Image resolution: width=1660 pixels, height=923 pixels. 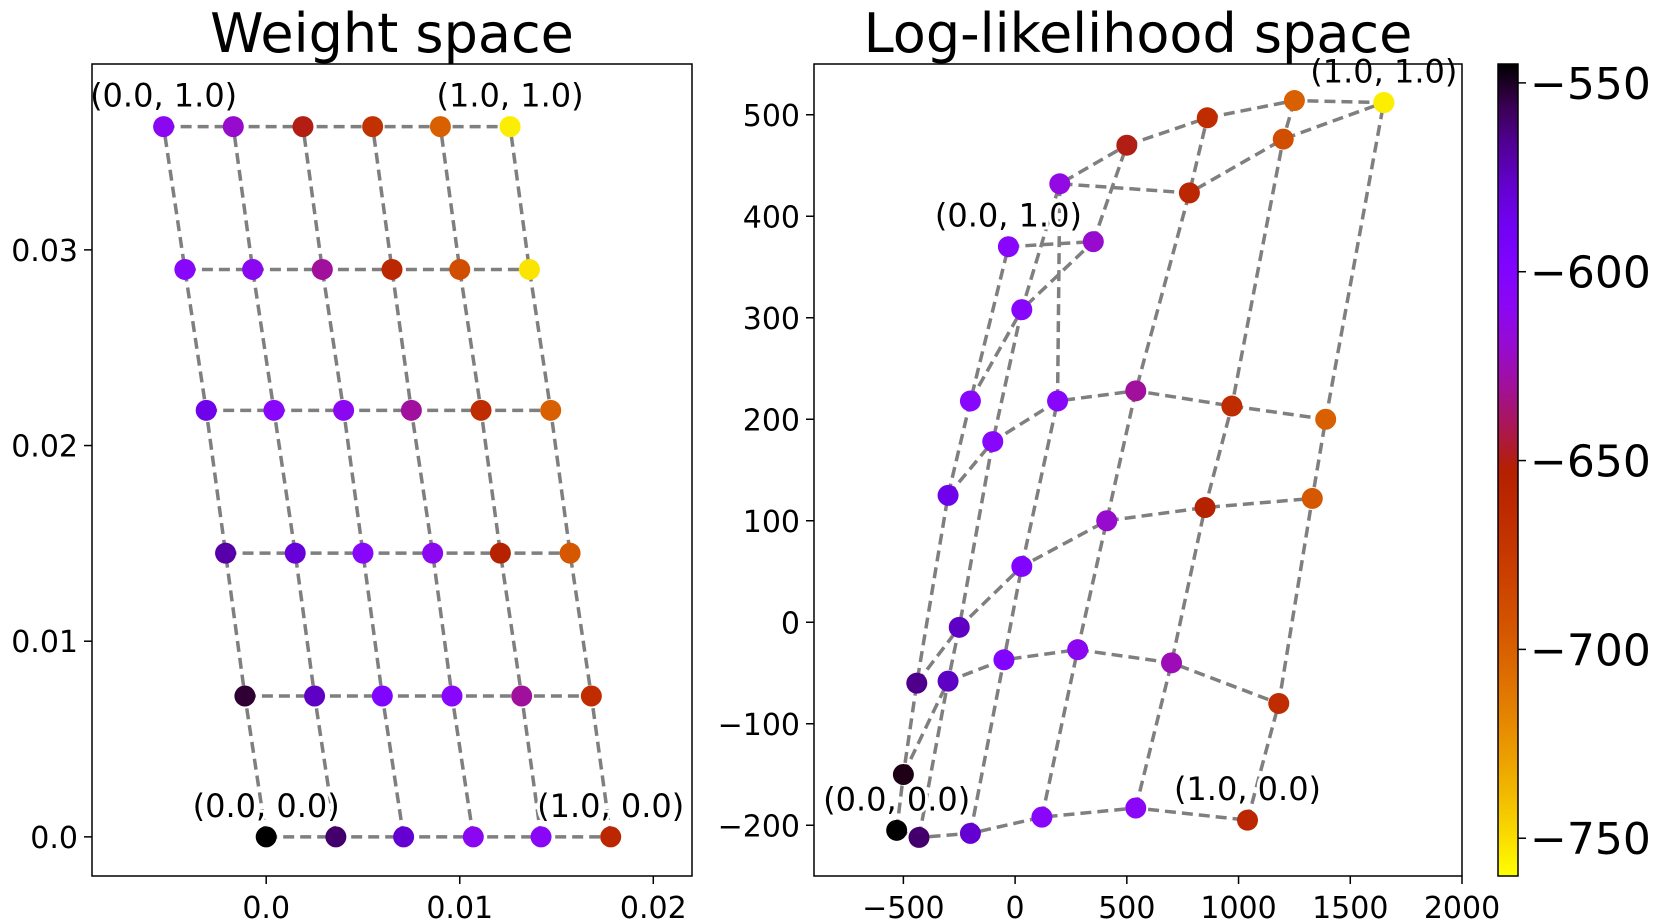 What do you see at coordinates (44, 251) in the screenshot?
I see `y-tick-label: 0.03` at bounding box center [44, 251].